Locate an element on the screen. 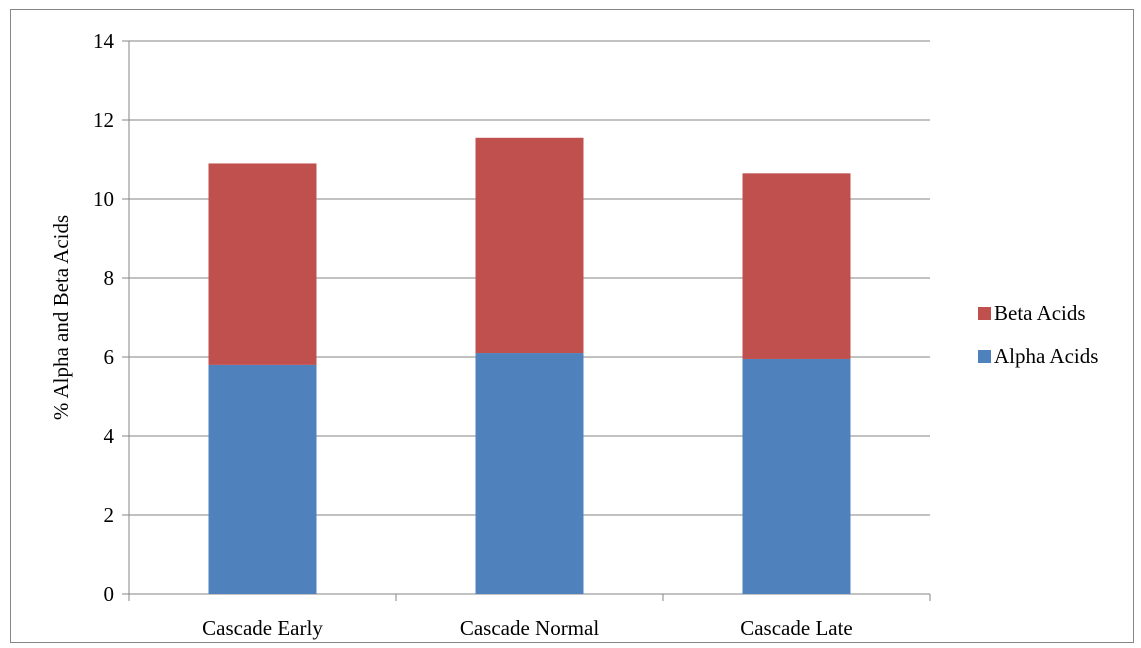 This screenshot has width=1141, height=648. y-tick-label: 10 is located at coordinates (103, 199).